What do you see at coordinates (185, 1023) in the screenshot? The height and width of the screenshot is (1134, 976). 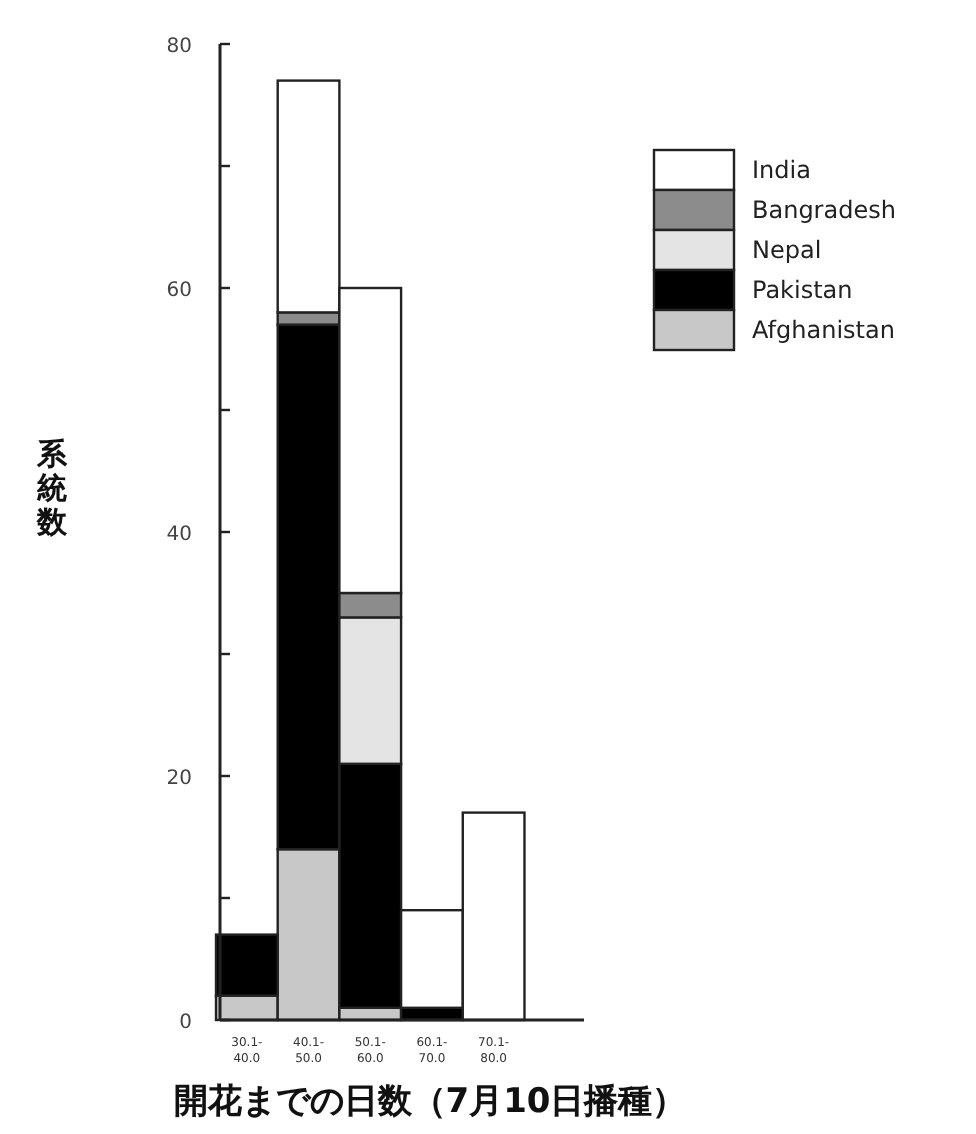 I see `y-tick-label: 0` at bounding box center [185, 1023].